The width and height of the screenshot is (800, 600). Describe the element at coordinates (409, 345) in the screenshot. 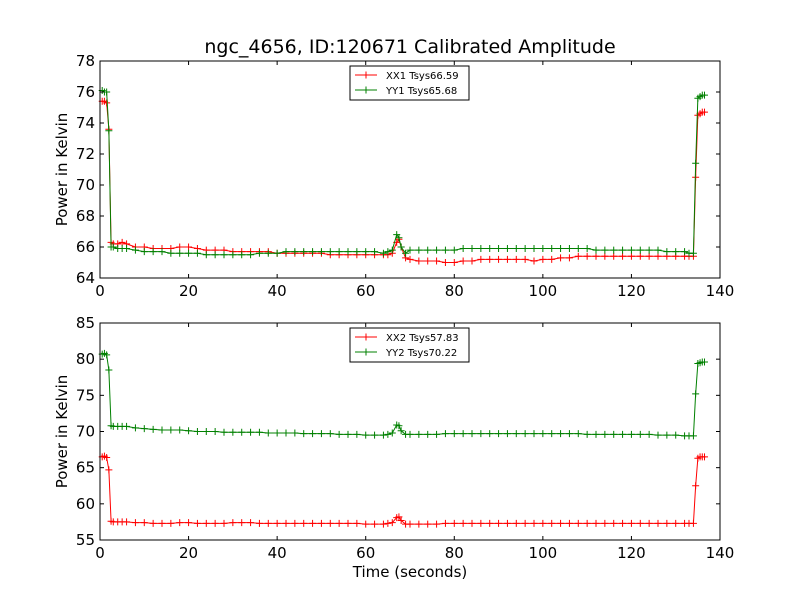

I see `bottom-legend: XX2 Tsys57.83 YY2 Tsys70.22` at that location.